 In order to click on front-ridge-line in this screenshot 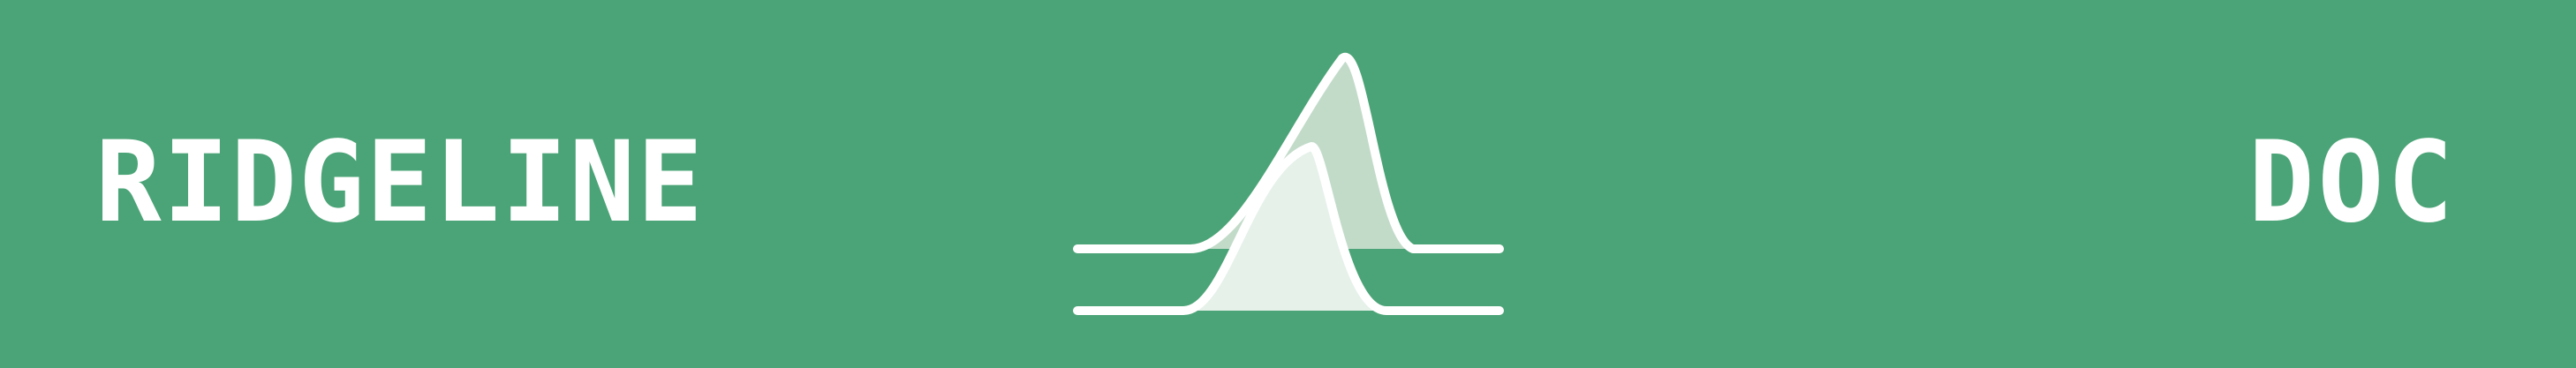, I will do `click(1288, 228)`.